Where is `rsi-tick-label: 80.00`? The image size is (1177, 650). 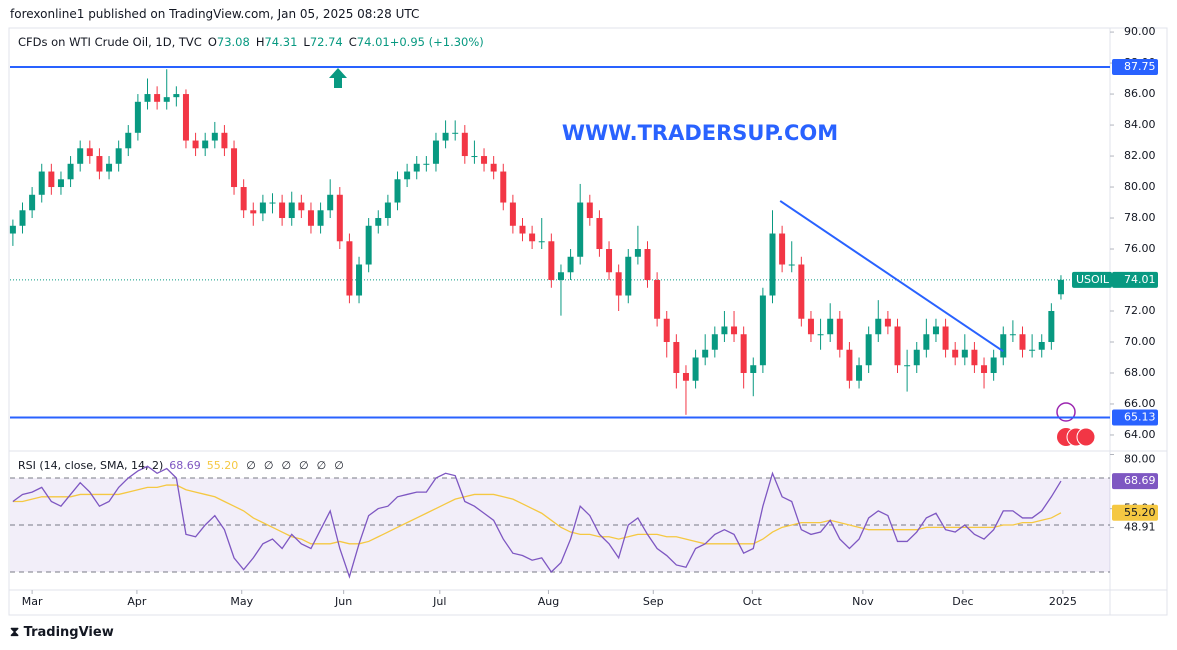 rsi-tick-label: 80.00 is located at coordinates (1140, 458).